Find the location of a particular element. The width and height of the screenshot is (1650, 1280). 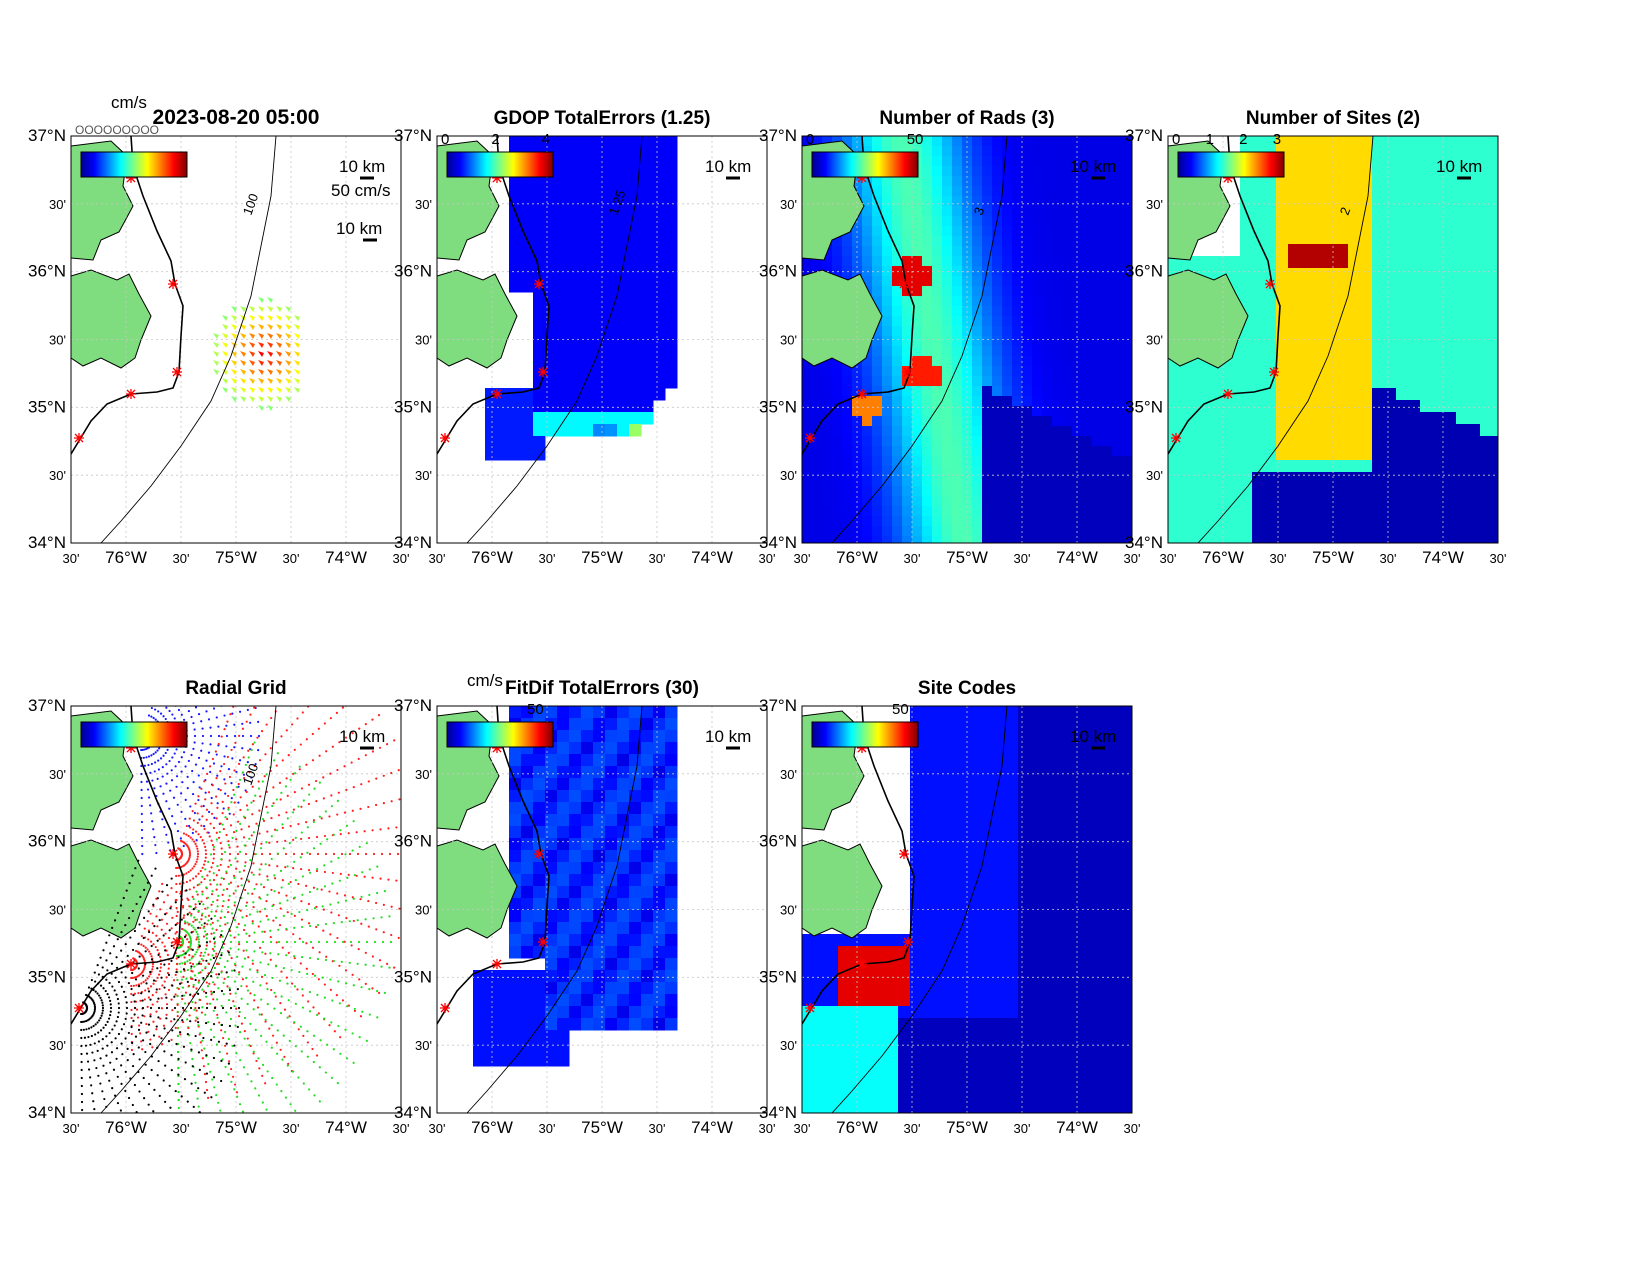

site-marker is located at coordinates (904, 284).